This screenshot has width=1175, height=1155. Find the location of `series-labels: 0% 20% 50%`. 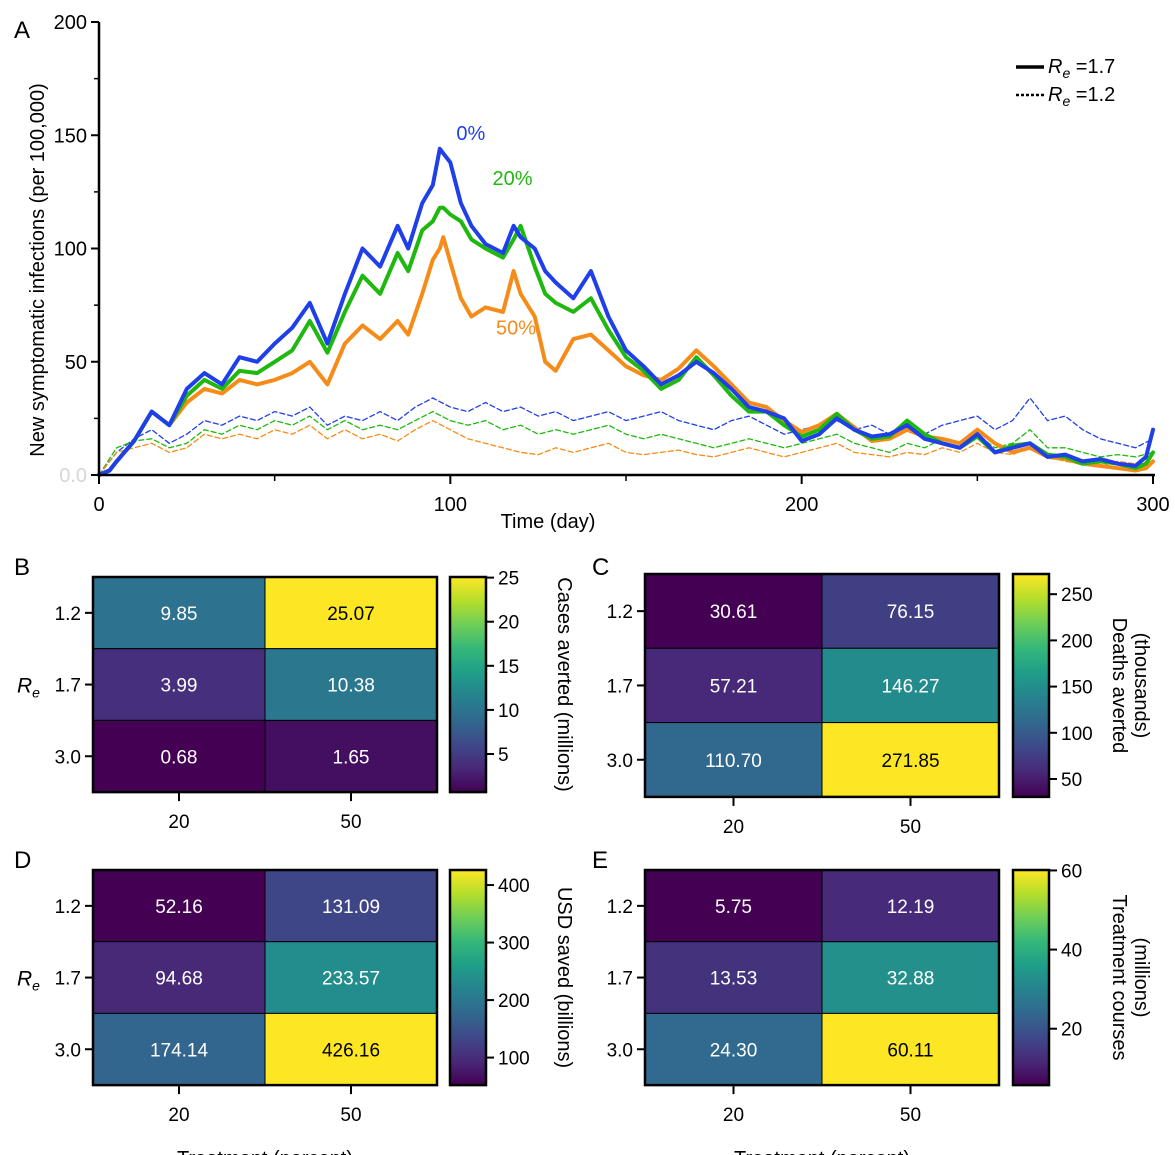

series-labels: 0% 20% 50% is located at coordinates (496, 231).